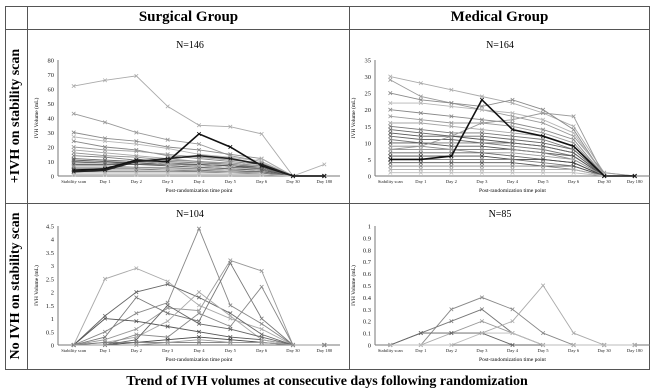 This screenshot has height=391, width=654. Describe the element at coordinates (499, 17) in the screenshot. I see `header-medical-group: Medical Group` at that location.